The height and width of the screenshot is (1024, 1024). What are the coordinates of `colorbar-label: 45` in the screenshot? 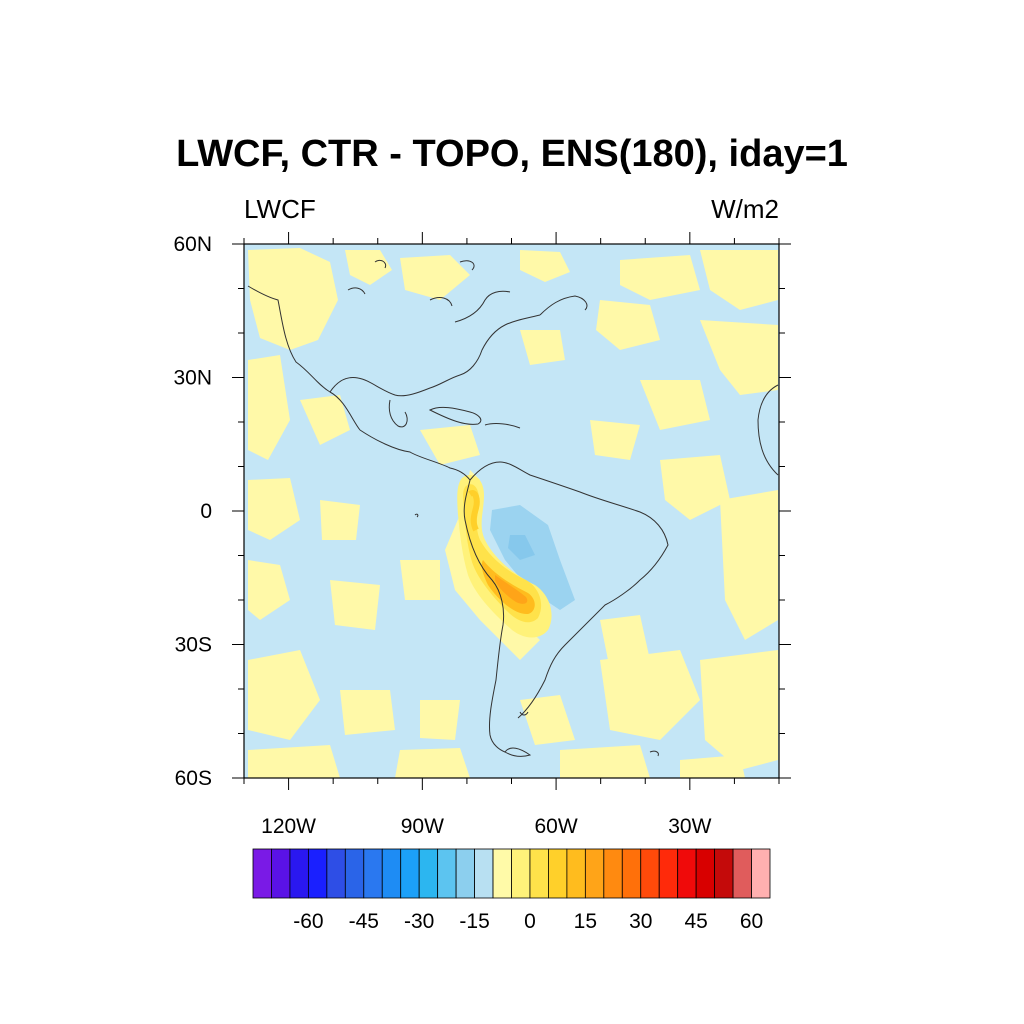 It's located at (695, 921).